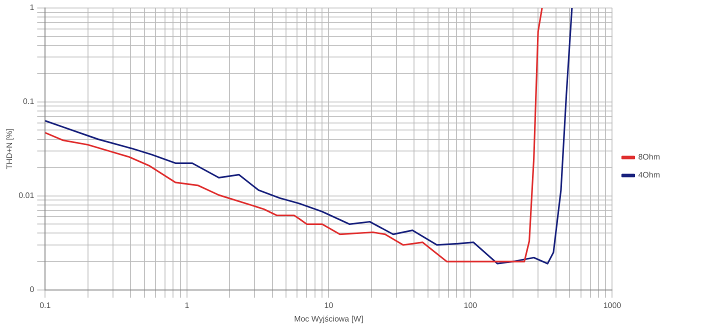 This screenshot has height=327, width=705. I want to click on x-tick-label: 100, so click(471, 305).